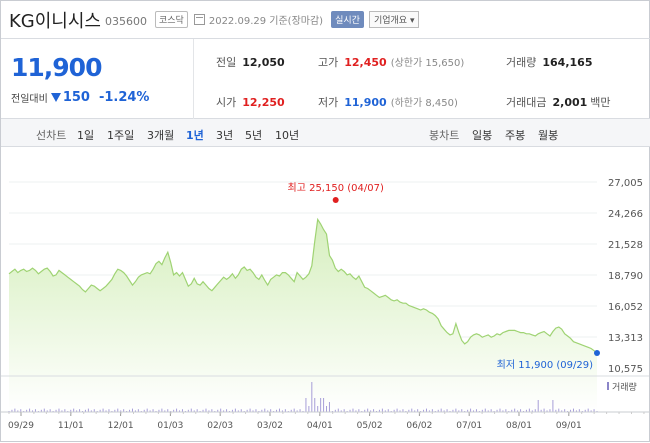  I want to click on candle-chart-label: 봉차트, so click(444, 135).